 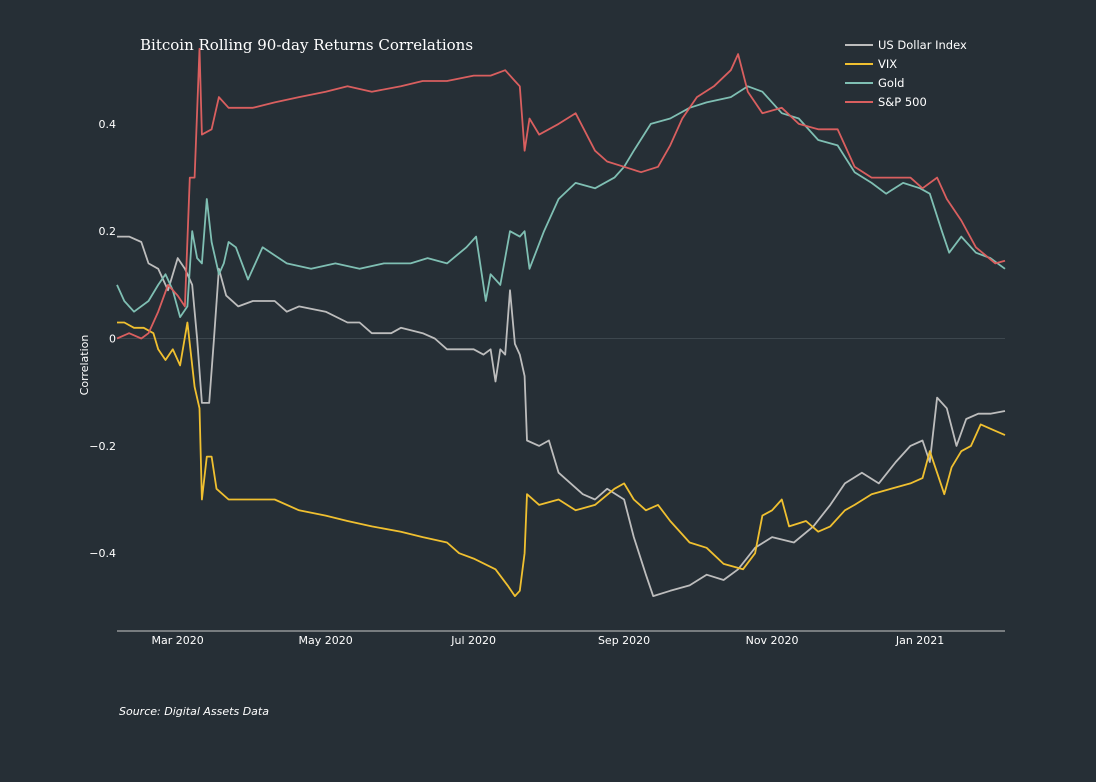 What do you see at coordinates (473, 640) in the screenshot?
I see `x-tick-label: Jul 2020` at bounding box center [473, 640].